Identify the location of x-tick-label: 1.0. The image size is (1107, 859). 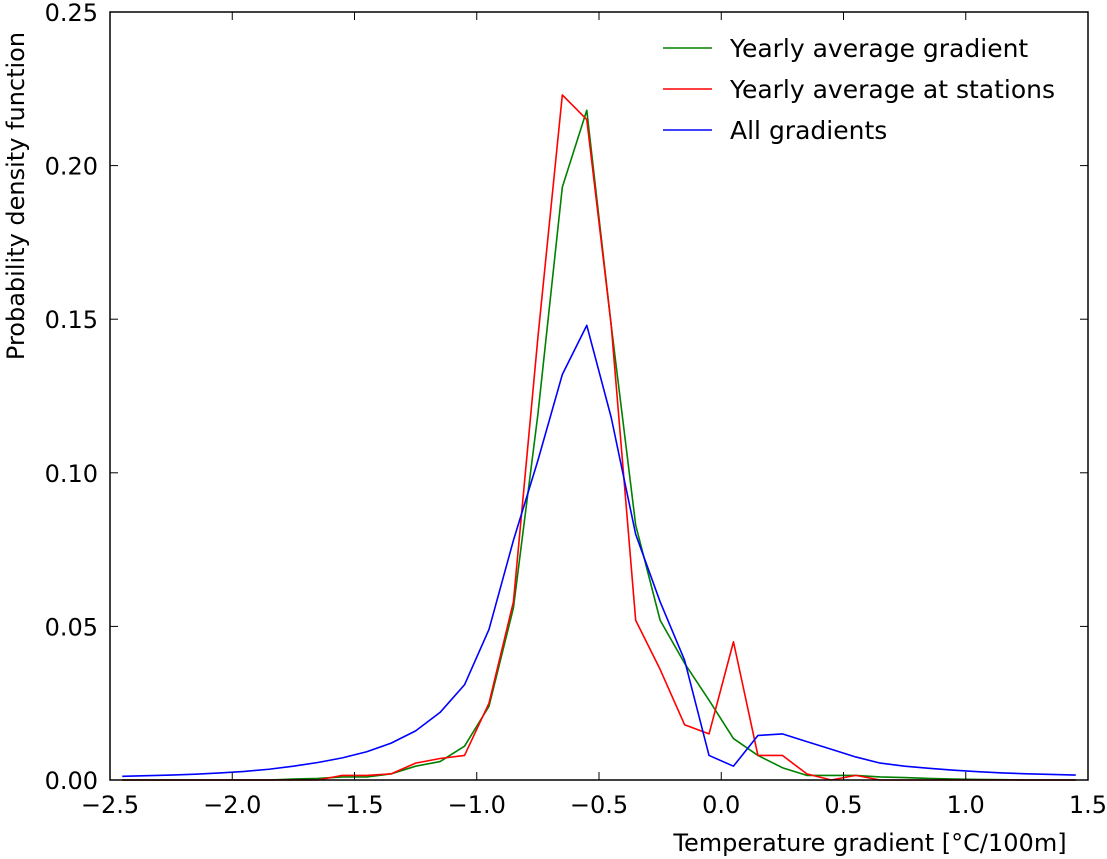
(966, 805).